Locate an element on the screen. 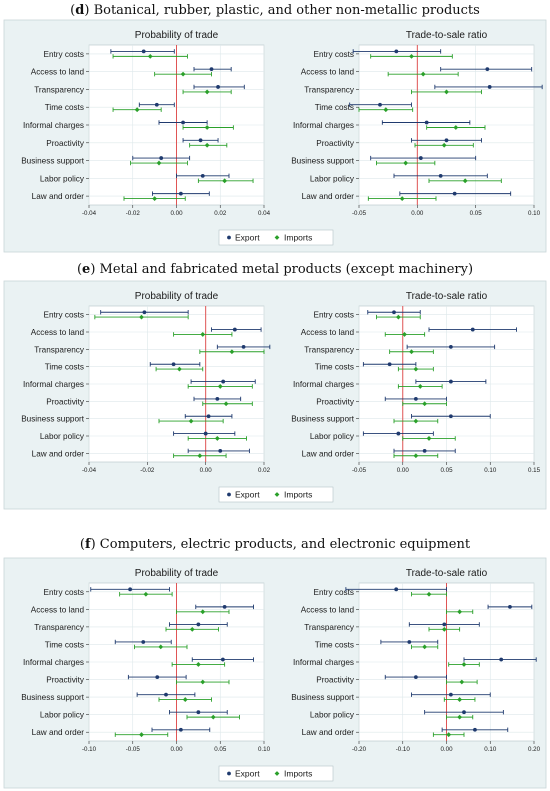  chart-title: Probability of trade is located at coordinates (177, 35).